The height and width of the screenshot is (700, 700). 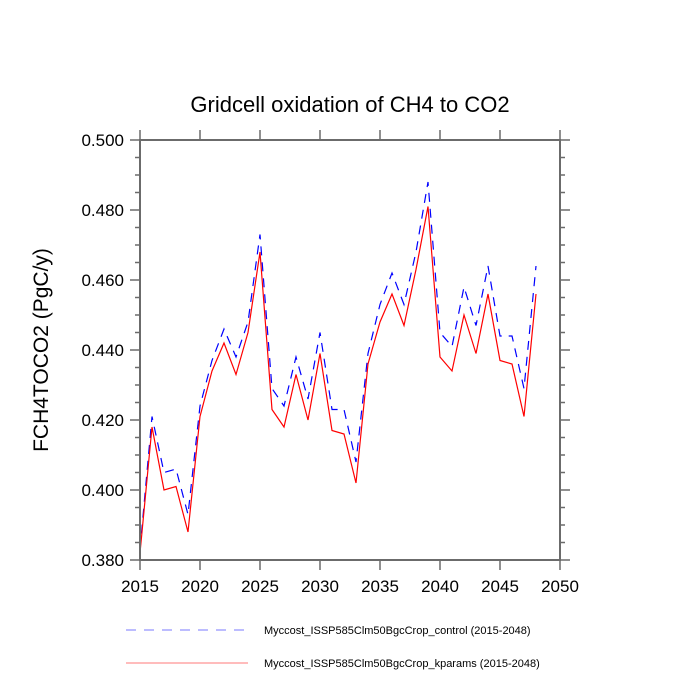 What do you see at coordinates (41, 350) in the screenshot?
I see `y-axis-label: FCH4TOCO2 (PgC/y)` at bounding box center [41, 350].